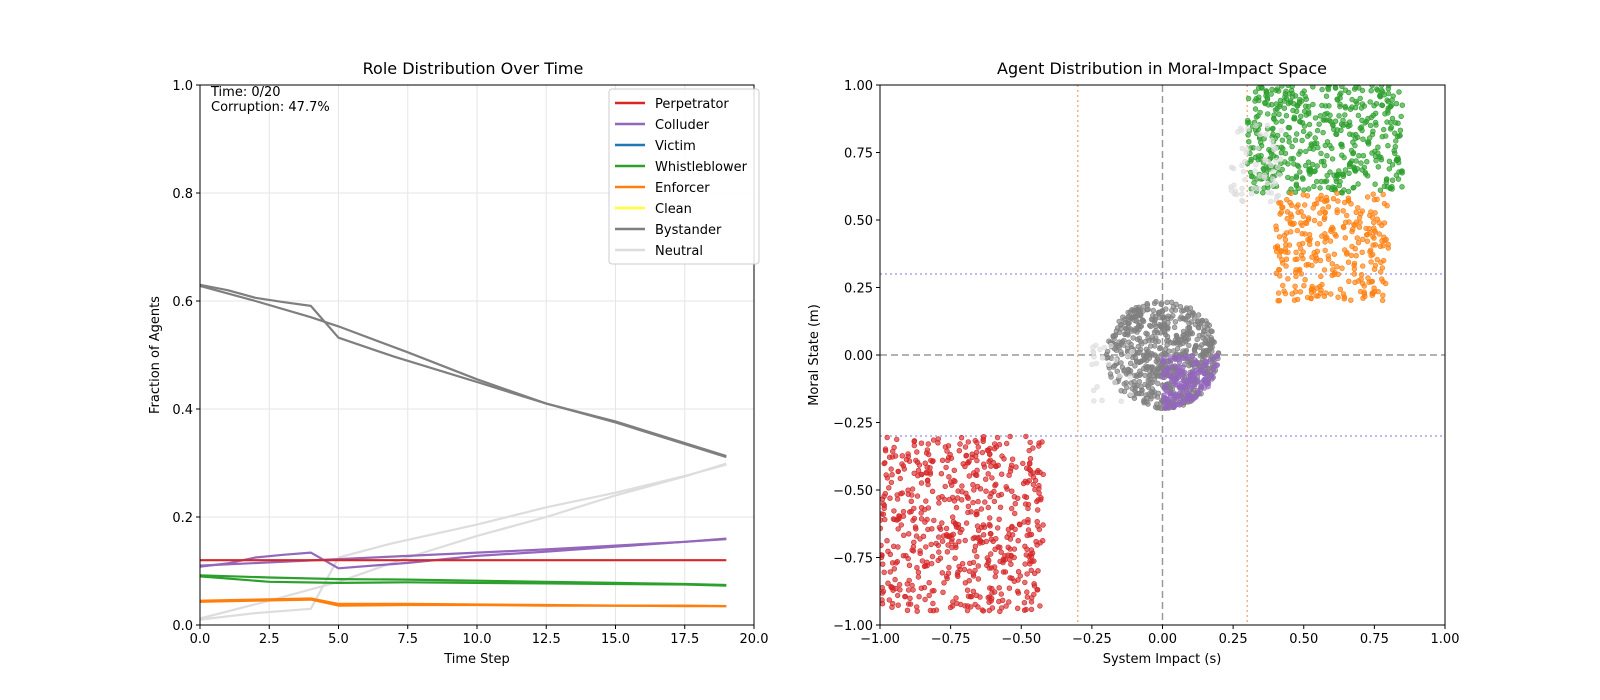 The height and width of the screenshot is (700, 1600). What do you see at coordinates (701, 167) in the screenshot?
I see `legend-label-whistleblower: Whistleblower` at bounding box center [701, 167].